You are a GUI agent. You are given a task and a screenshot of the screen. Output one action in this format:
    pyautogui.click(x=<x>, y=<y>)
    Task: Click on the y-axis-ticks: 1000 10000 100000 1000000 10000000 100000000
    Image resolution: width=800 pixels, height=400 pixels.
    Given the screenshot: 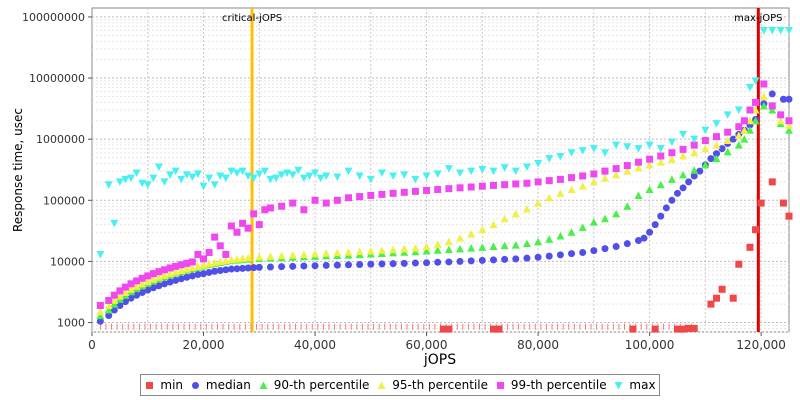 What is the action you would take?
    pyautogui.click(x=57, y=170)
    